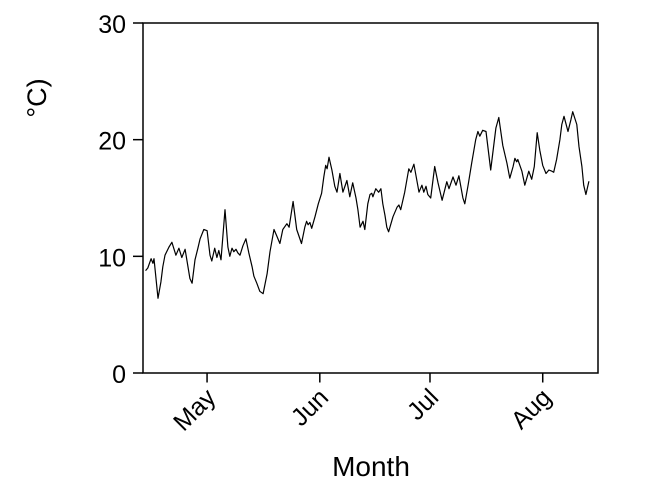 Image resolution: width=658 pixels, height=484 pixels. What do you see at coordinates (119, 375) in the screenshot?
I see `y-tick-label: 0` at bounding box center [119, 375].